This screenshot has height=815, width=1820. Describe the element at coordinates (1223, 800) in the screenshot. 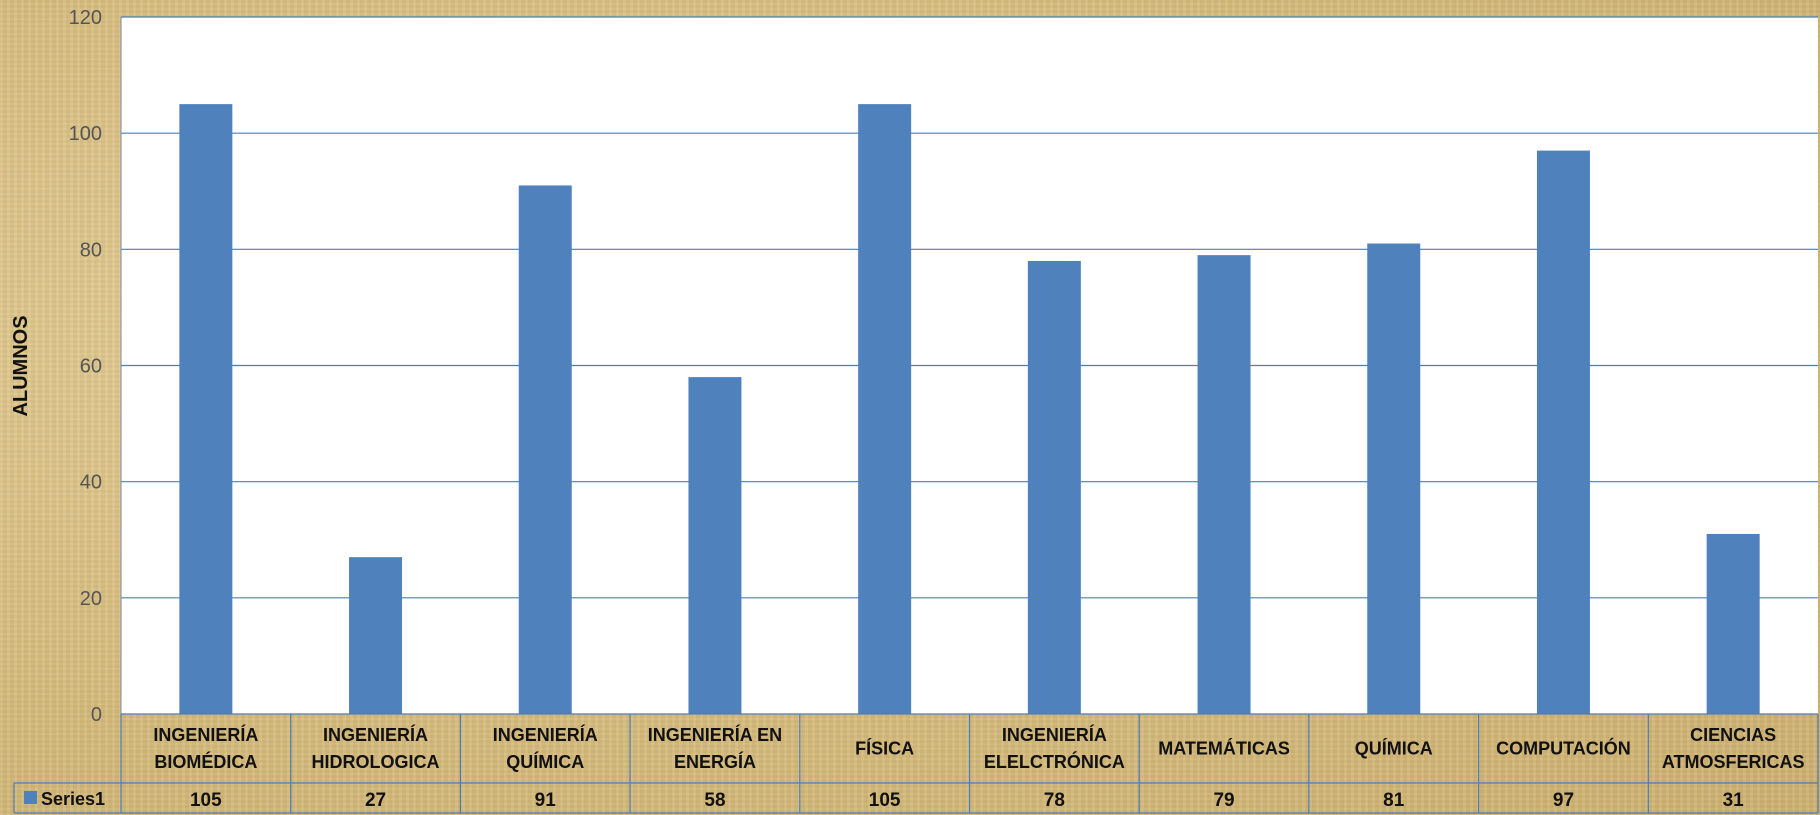

I see `data-value-label: 79` at that location.